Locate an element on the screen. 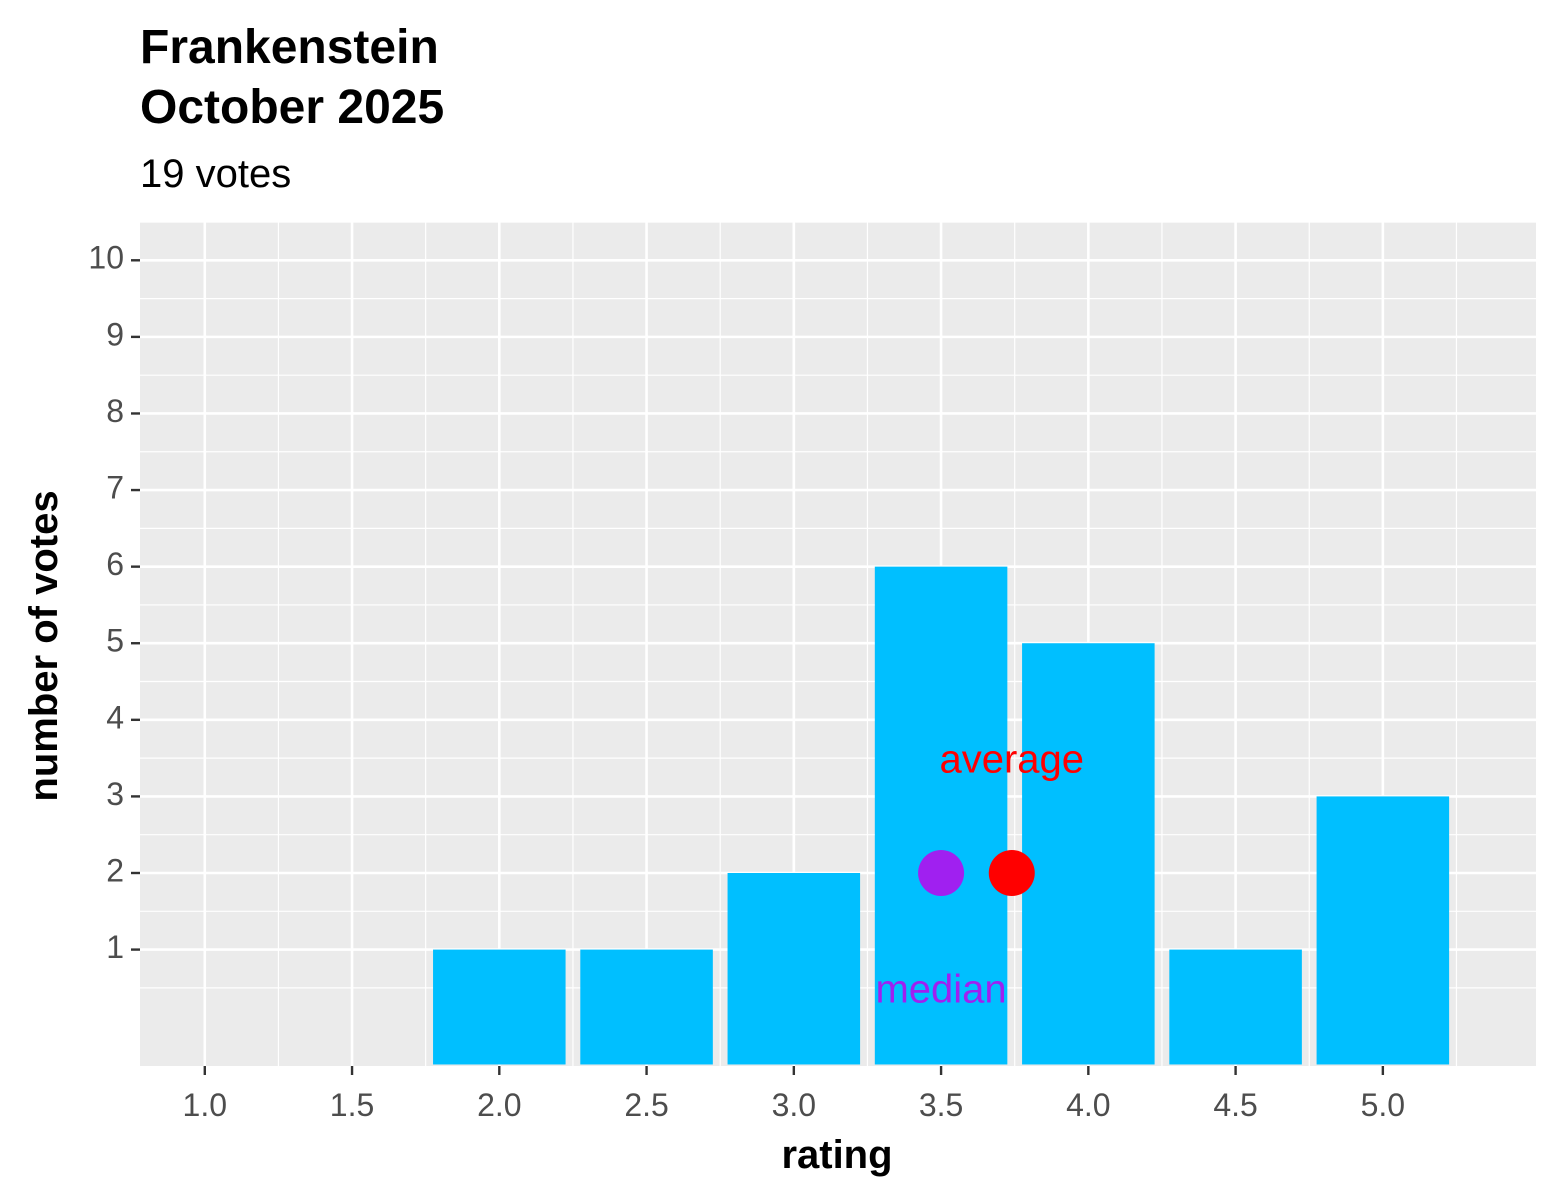 The image size is (1560, 1200). median-label: median is located at coordinates (940, 989).